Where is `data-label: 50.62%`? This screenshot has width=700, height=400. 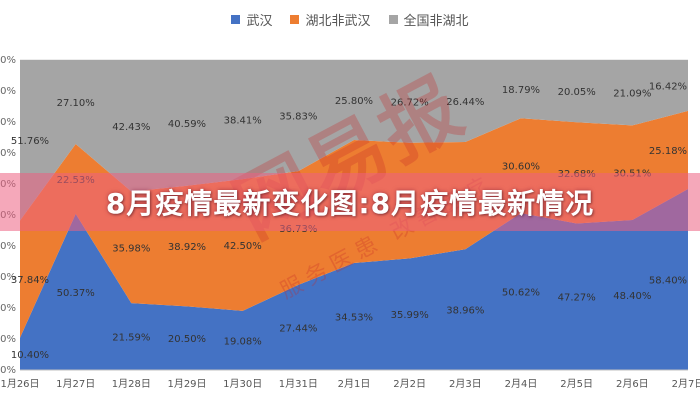 data-label: 50.62% is located at coordinates (521, 293).